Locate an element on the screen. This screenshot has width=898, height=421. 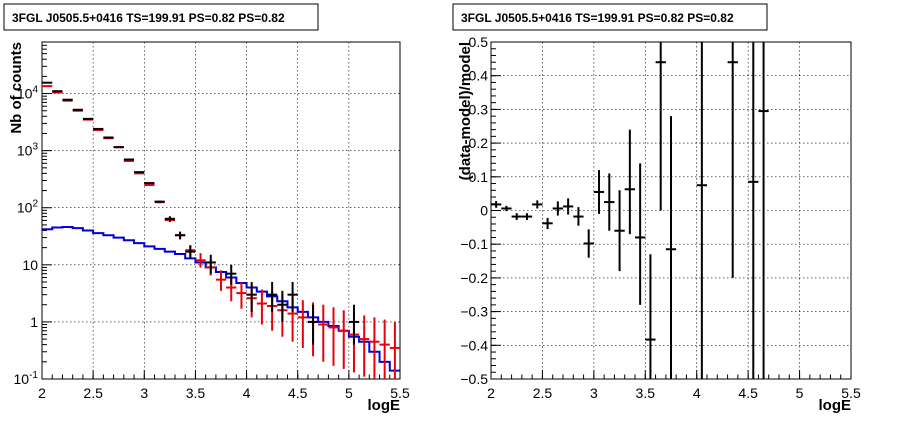
left-x-tick-label: 5 is located at coordinates (349, 393).